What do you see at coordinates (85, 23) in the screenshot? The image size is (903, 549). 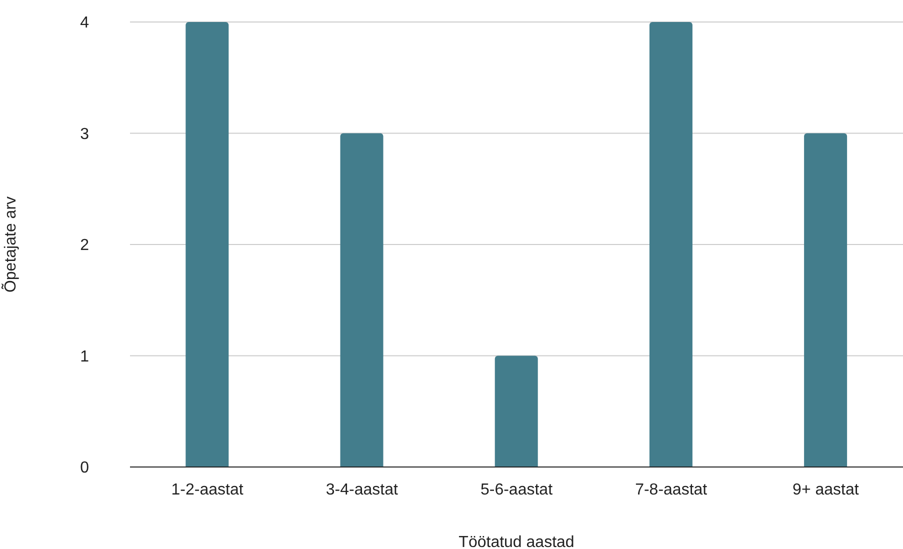 I see `y-tick-label: 4` at bounding box center [85, 23].